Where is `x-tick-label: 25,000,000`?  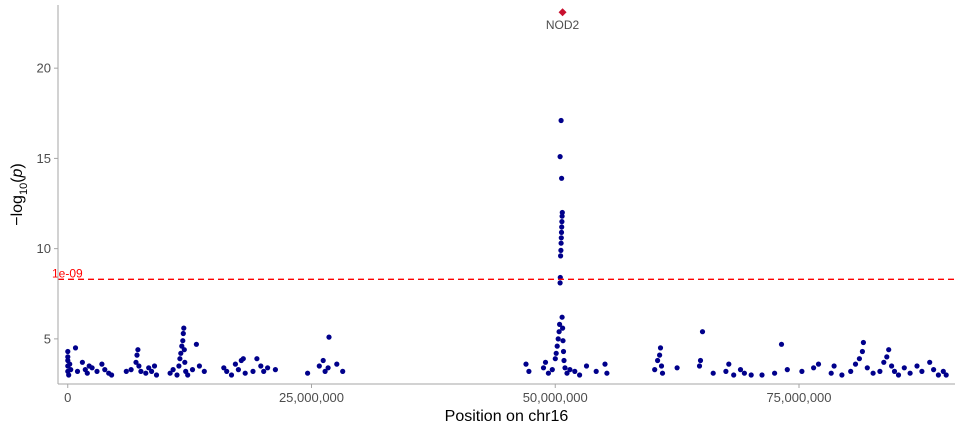 x-tick-label: 25,000,000 is located at coordinates (311, 397).